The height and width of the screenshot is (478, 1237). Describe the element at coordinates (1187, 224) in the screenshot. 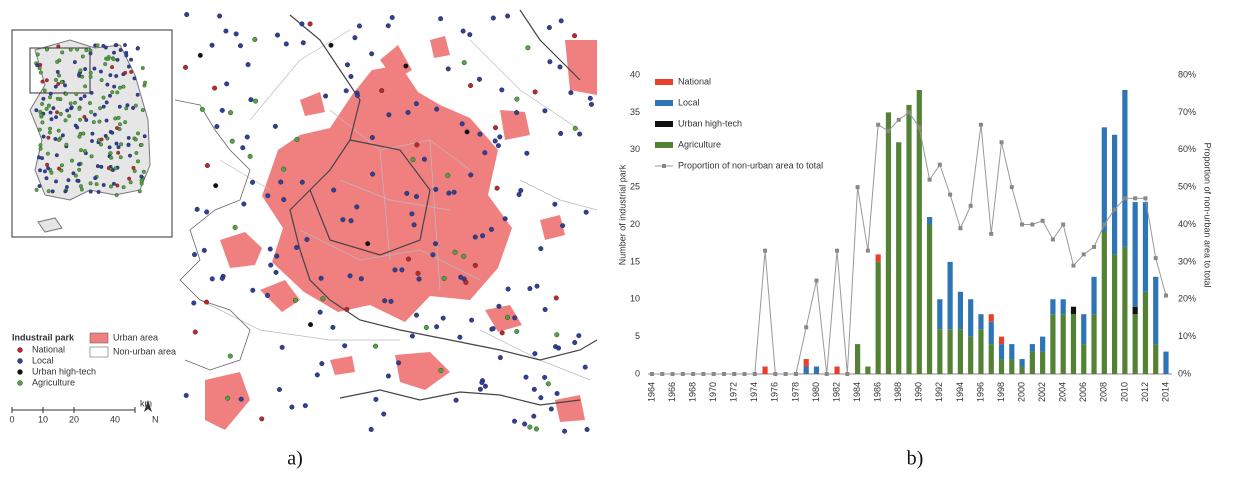

I see `y2-tick-label: 40%` at that location.